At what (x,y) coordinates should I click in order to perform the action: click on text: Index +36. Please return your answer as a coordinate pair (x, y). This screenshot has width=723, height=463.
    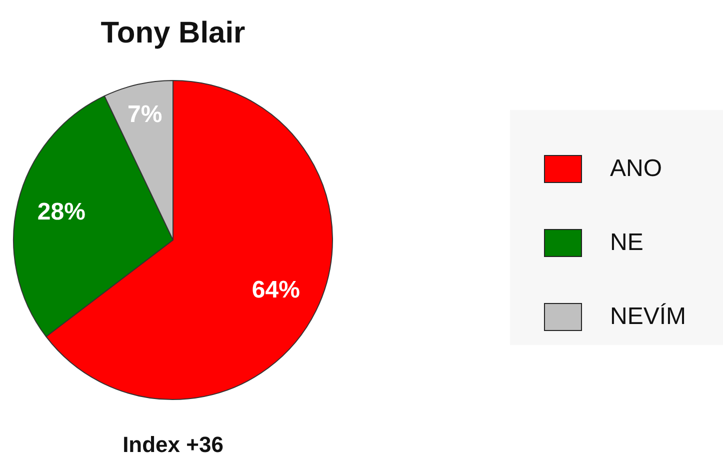
    Looking at the image, I should click on (173, 445).